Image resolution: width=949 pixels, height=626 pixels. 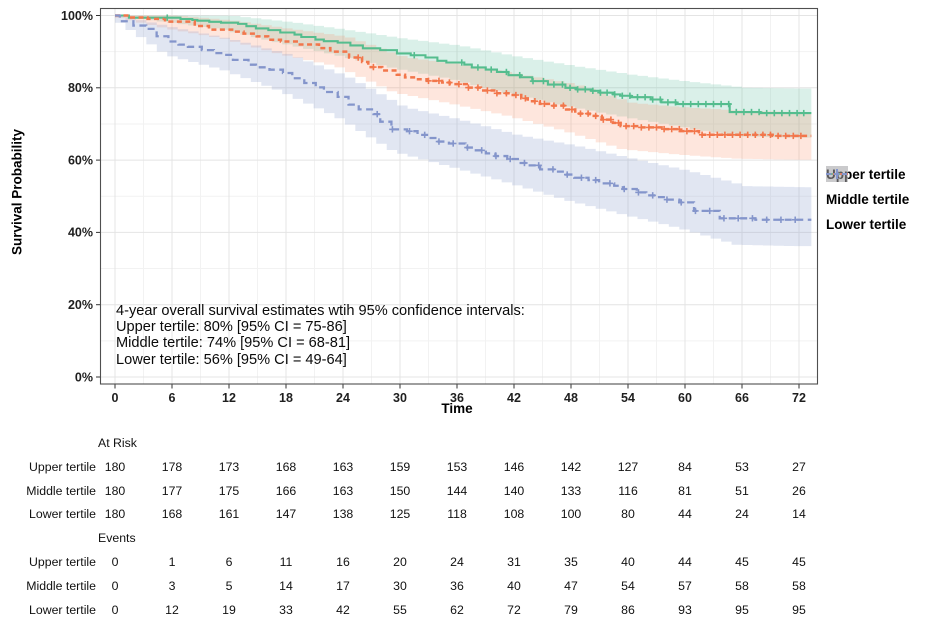 I want to click on svg-text: 48, so click(x=571, y=398).